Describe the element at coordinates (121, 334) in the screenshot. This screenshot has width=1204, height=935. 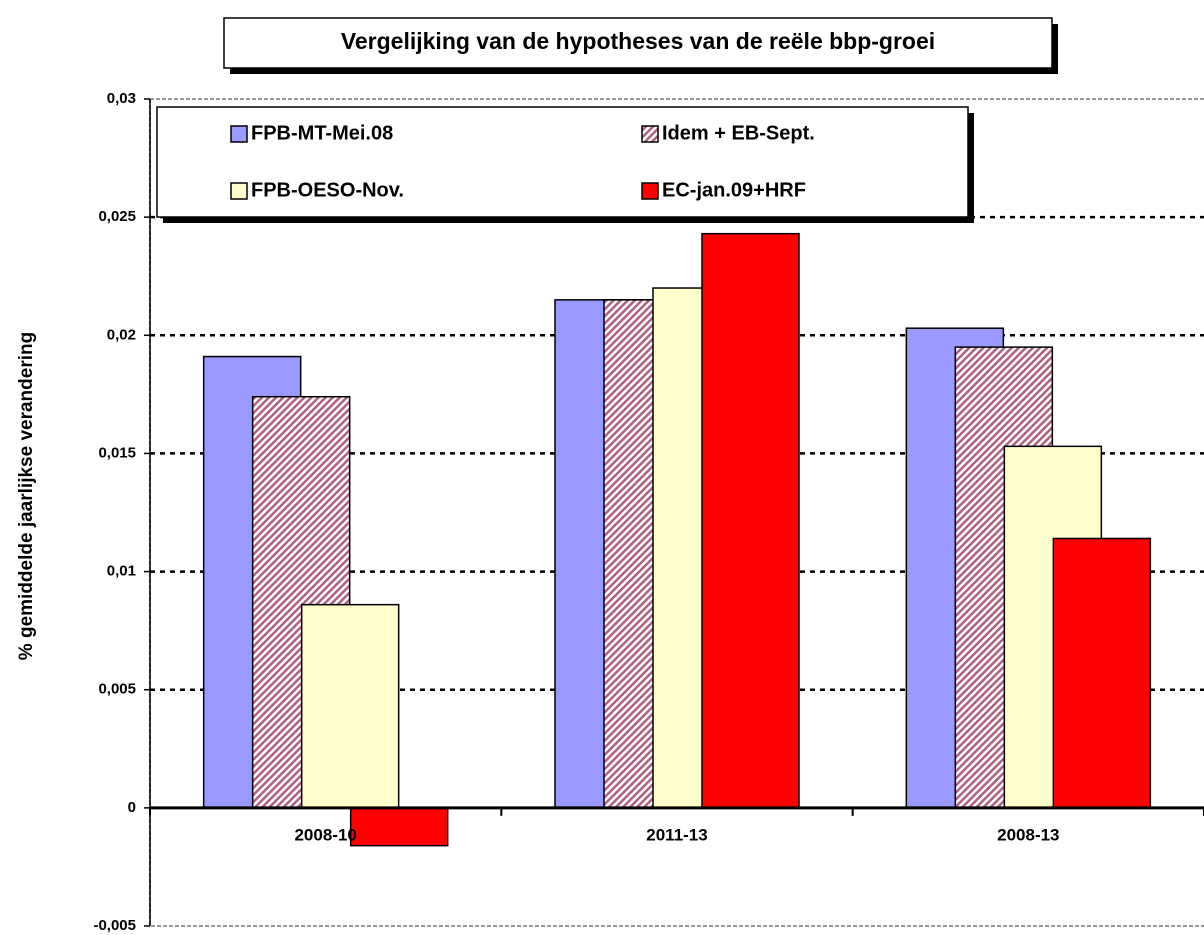
I see `y-tick-label: 0,02` at that location.